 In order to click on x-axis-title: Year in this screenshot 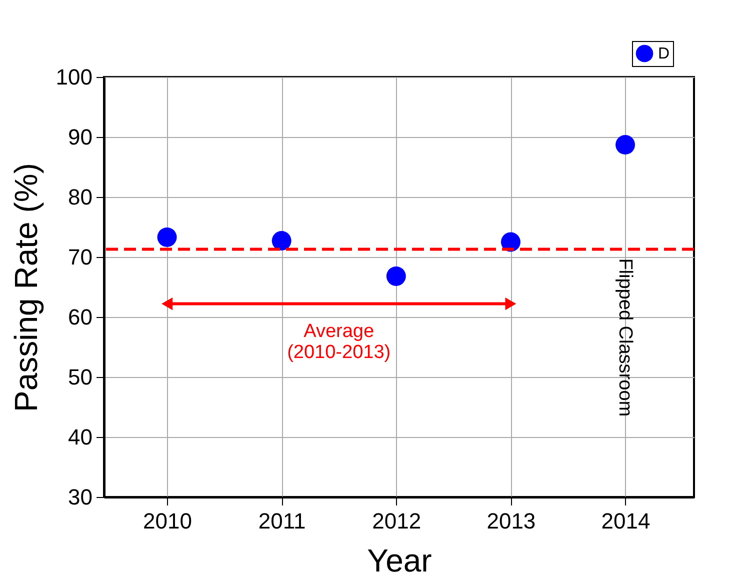, I will do `click(399, 560)`.